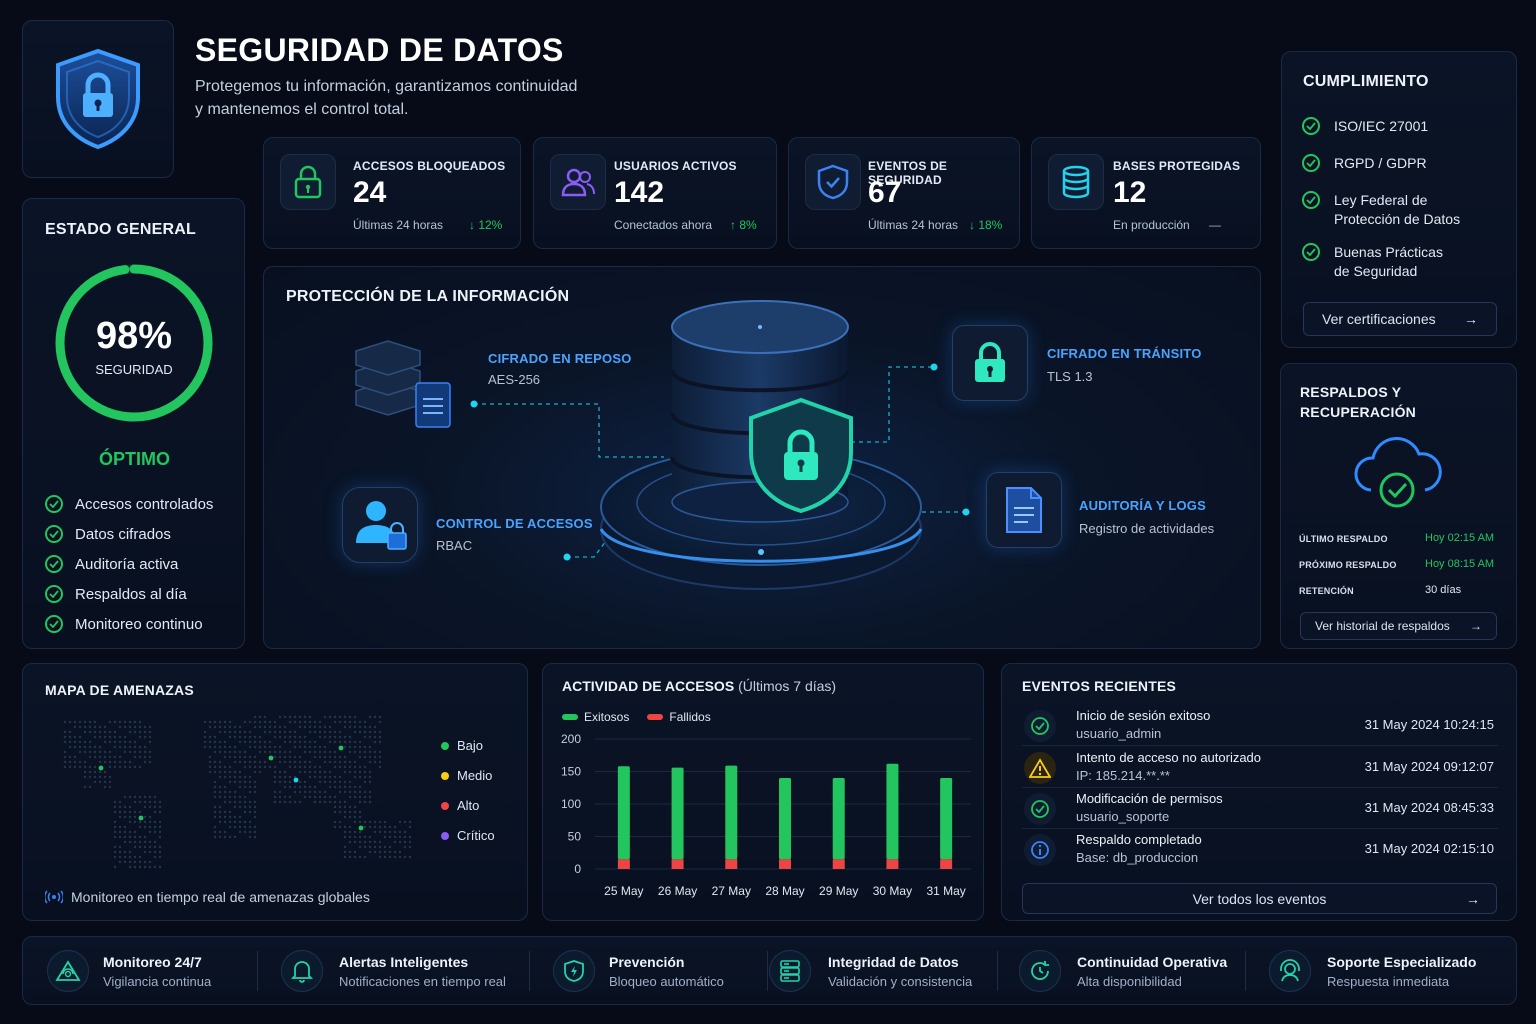  I want to click on feature-sub: Respuesta inmediata, so click(1388, 981).